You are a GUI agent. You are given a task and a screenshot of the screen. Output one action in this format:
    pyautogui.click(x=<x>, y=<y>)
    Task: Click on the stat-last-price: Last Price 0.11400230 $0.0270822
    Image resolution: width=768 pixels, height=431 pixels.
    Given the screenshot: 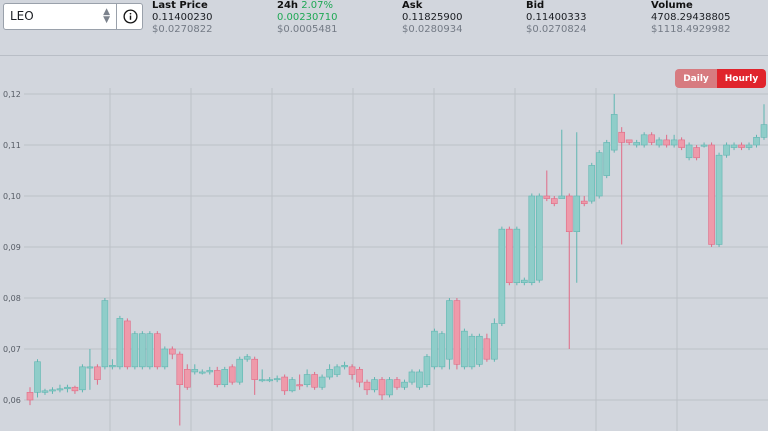 What is the action you would take?
    pyautogui.click(x=182, y=17)
    